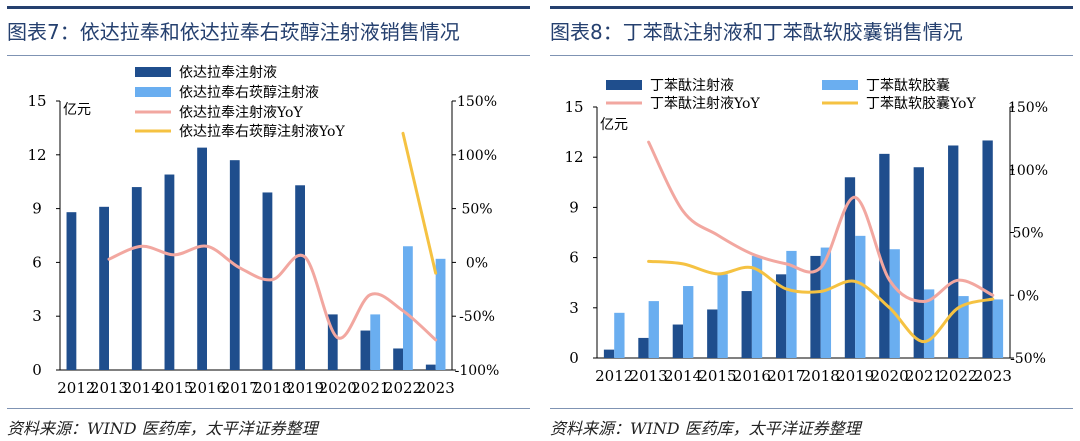 This screenshot has height=441, width=1080. What do you see at coordinates (477, 371) in the screenshot?
I see `y2-tick-label: -100%` at bounding box center [477, 371].